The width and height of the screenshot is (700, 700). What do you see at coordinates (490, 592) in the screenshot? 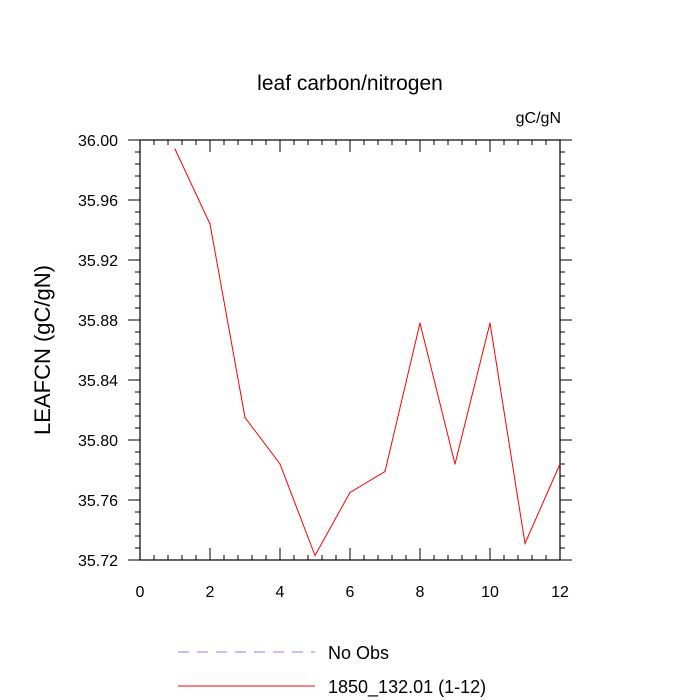
I see `x-tick-label: 10` at bounding box center [490, 592].